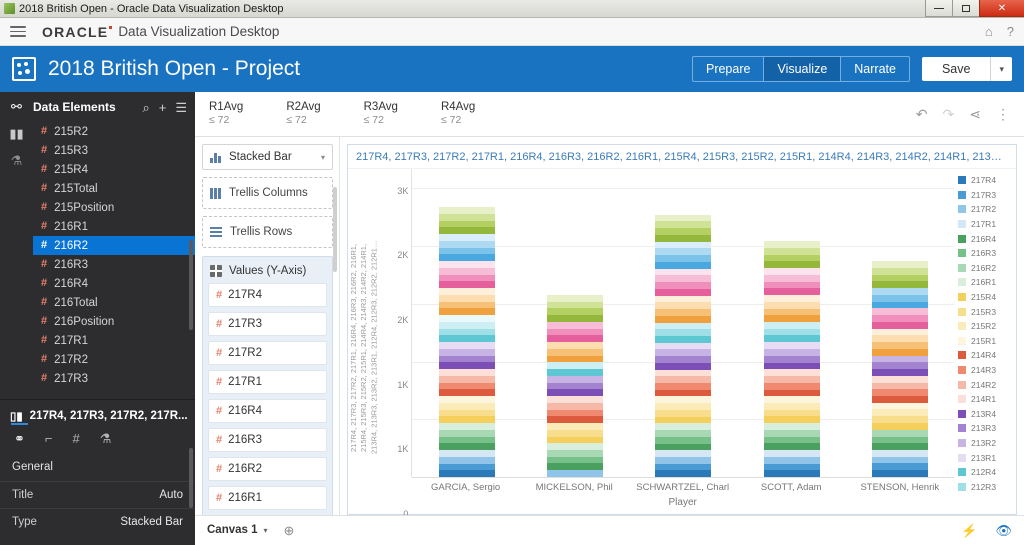 The height and width of the screenshot is (545, 1024). I want to click on redo-icon: ↷, so click(948, 114).